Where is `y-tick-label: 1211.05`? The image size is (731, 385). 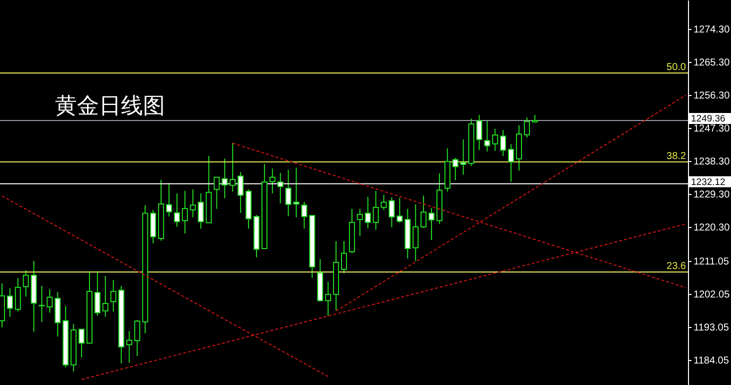
y-tick-label: 1211.05 is located at coordinates (712, 262).